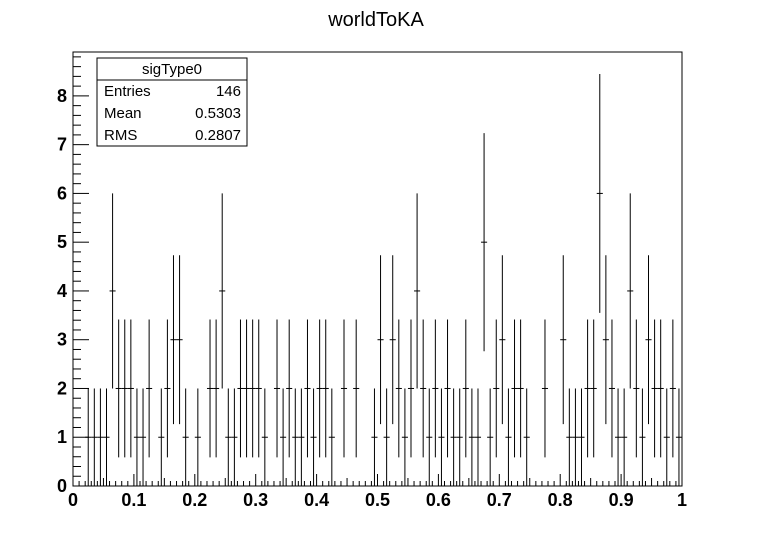 The image size is (758, 540). Describe the element at coordinates (127, 91) in the screenshot. I see `stats-entries-label: Entries` at that location.